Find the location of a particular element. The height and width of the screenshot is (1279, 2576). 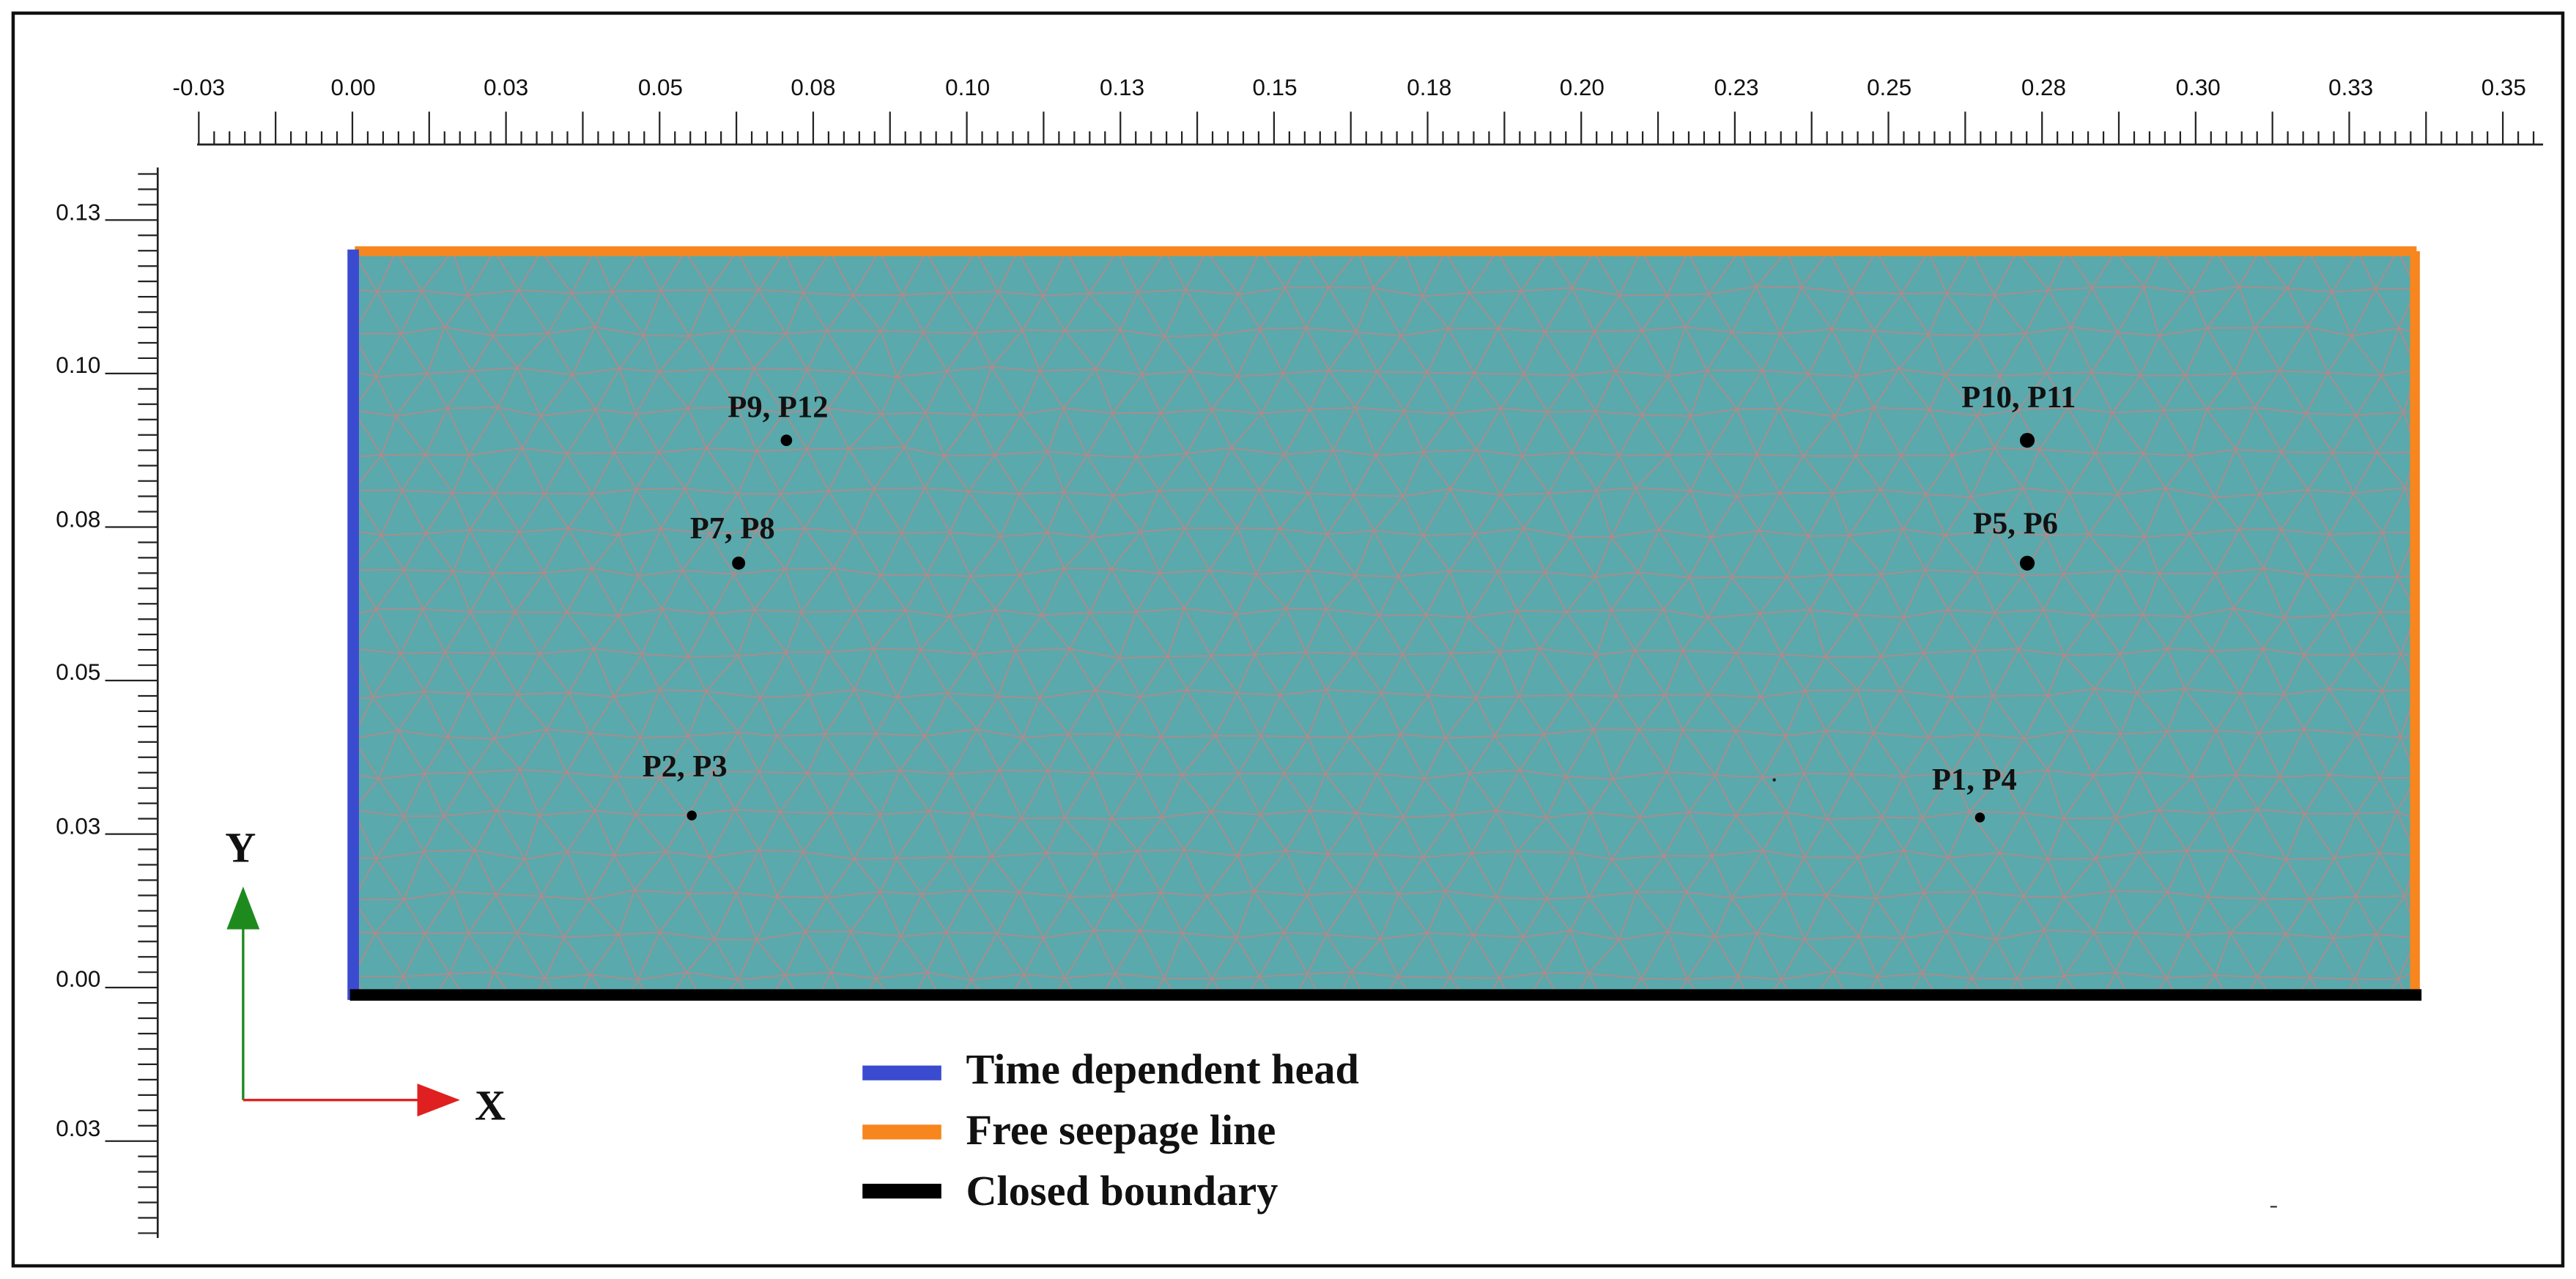

top-tick-label: 0.08 is located at coordinates (813, 87).